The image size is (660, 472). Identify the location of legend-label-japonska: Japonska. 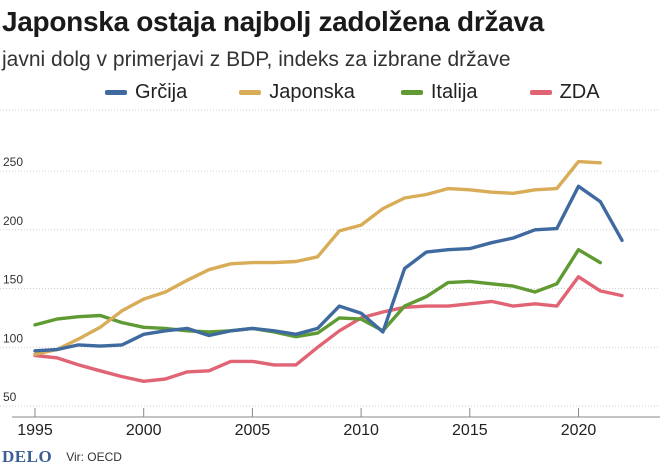
(312, 91).